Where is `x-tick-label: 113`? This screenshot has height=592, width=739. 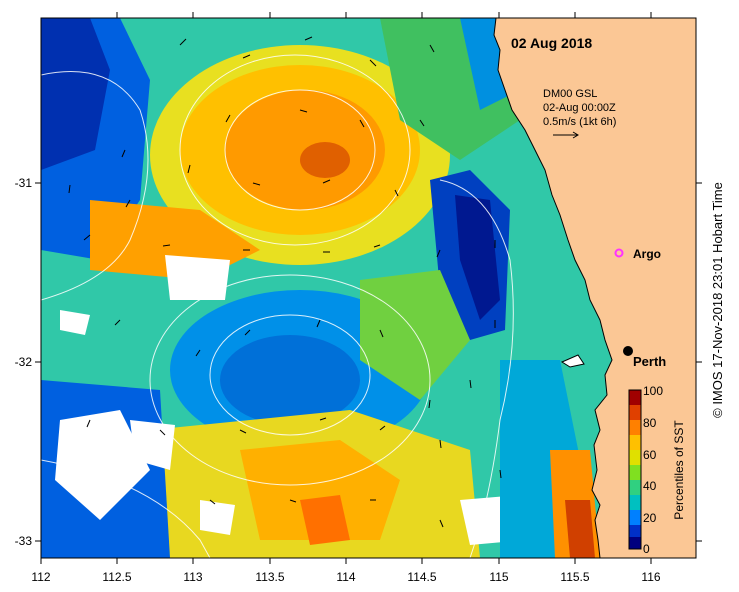
x-tick-label: 113 is located at coordinates (192, 577).